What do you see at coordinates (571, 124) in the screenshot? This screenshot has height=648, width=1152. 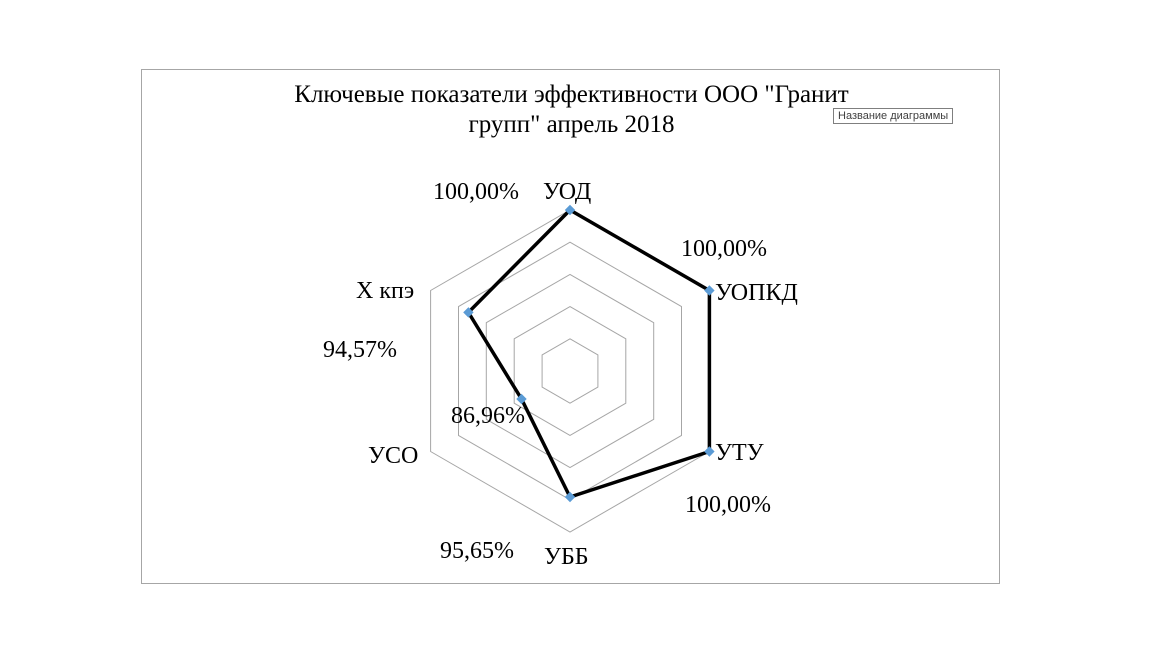 I see `chart-title-line-2: групп" апрель 2018` at bounding box center [571, 124].